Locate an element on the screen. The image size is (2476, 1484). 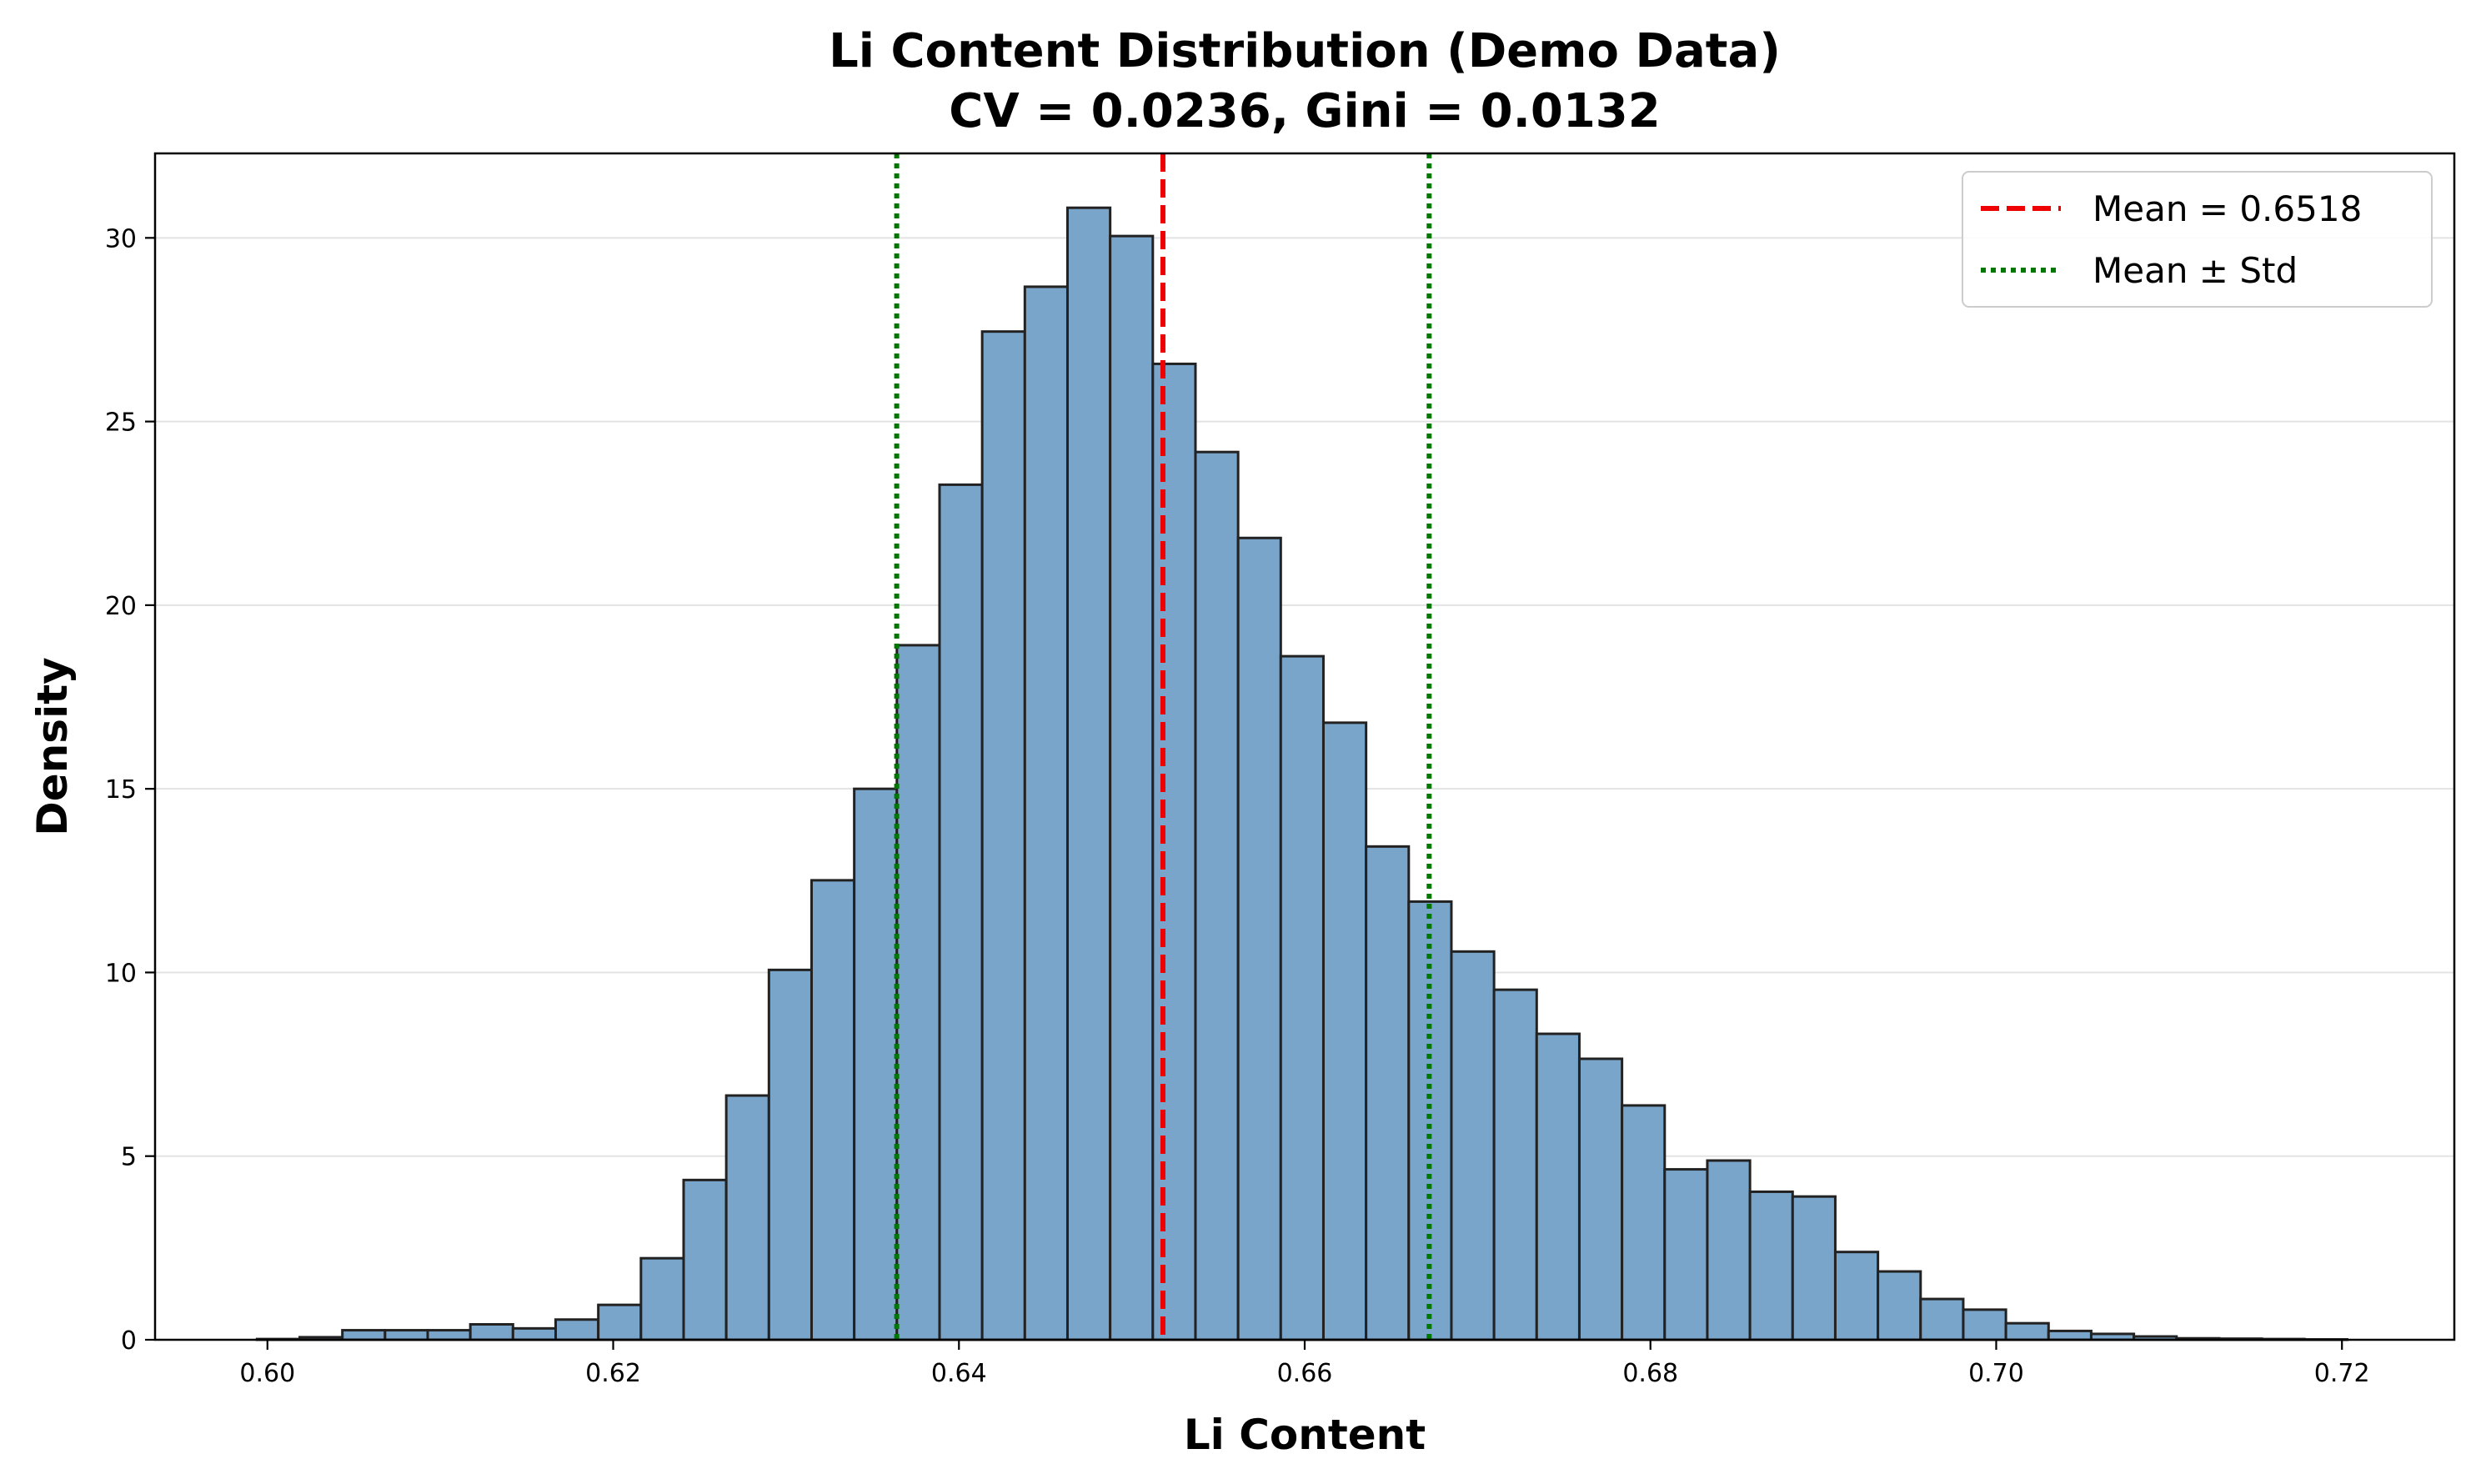
x-axis-title: Li Content is located at coordinates (1305, 1435).